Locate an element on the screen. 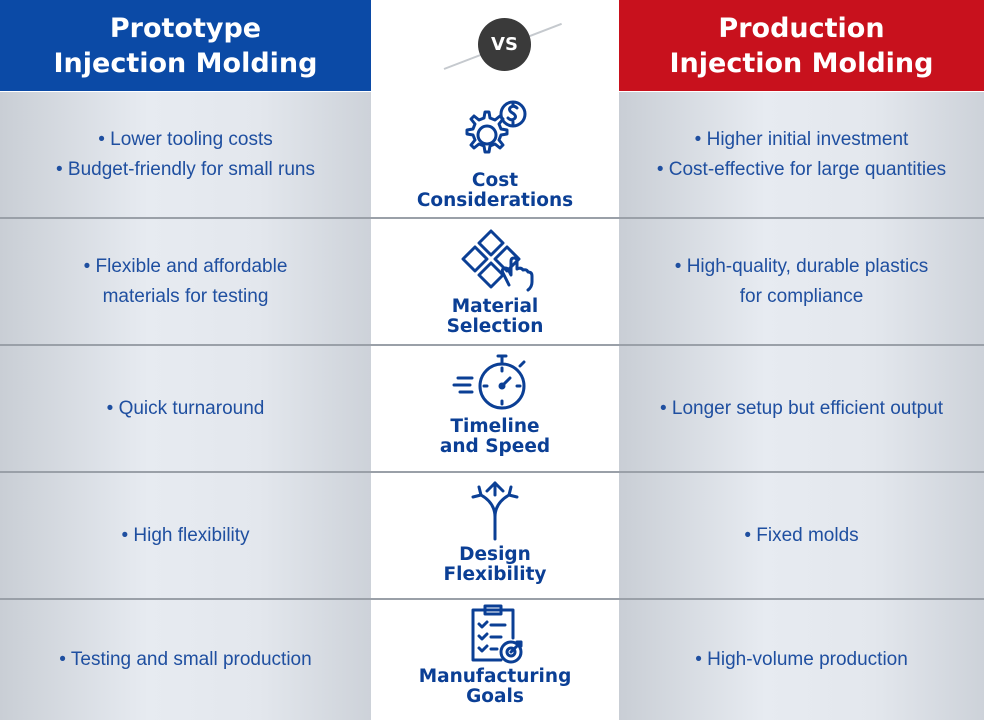  bullet-item: • High-volume production is located at coordinates (801, 659).